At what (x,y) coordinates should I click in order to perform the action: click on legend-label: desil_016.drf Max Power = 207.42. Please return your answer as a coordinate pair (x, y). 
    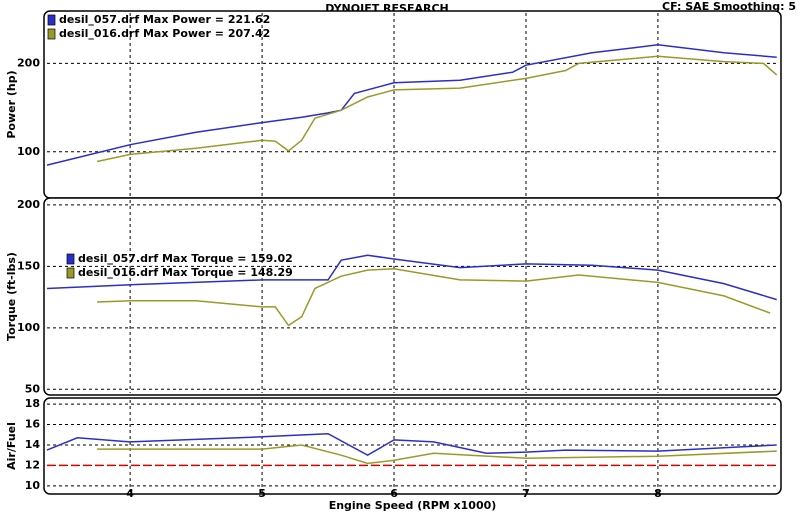
    Looking at the image, I should click on (164, 33).